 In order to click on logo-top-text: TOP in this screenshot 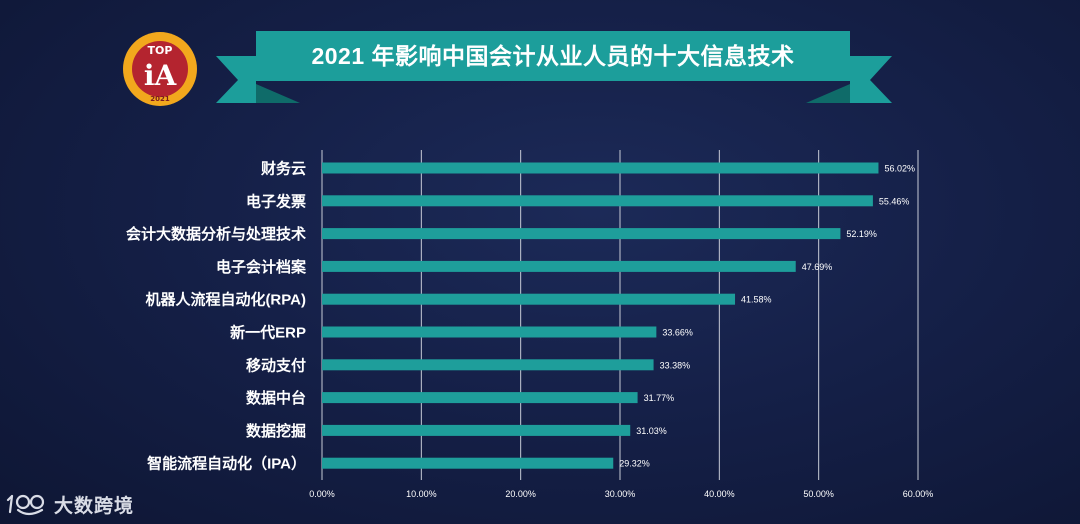, I will do `click(160, 50)`.